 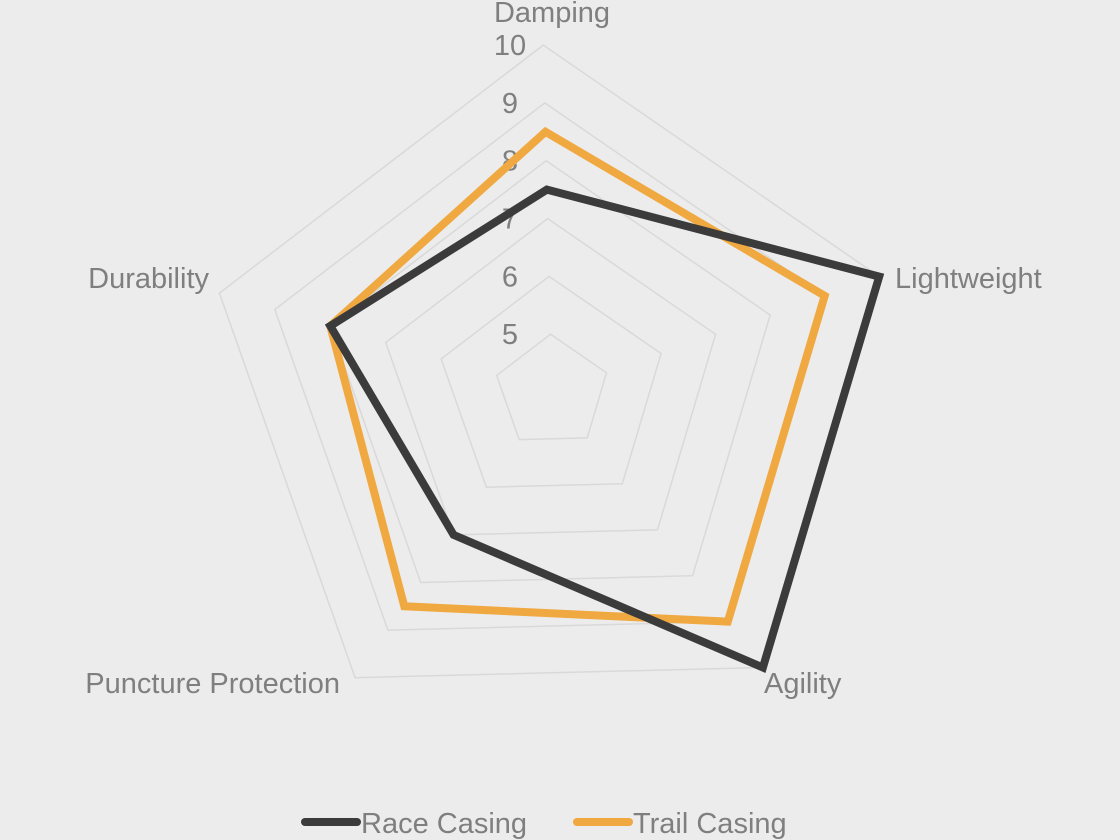 I want to click on axis-label-durability: Durability, so click(x=148, y=279).